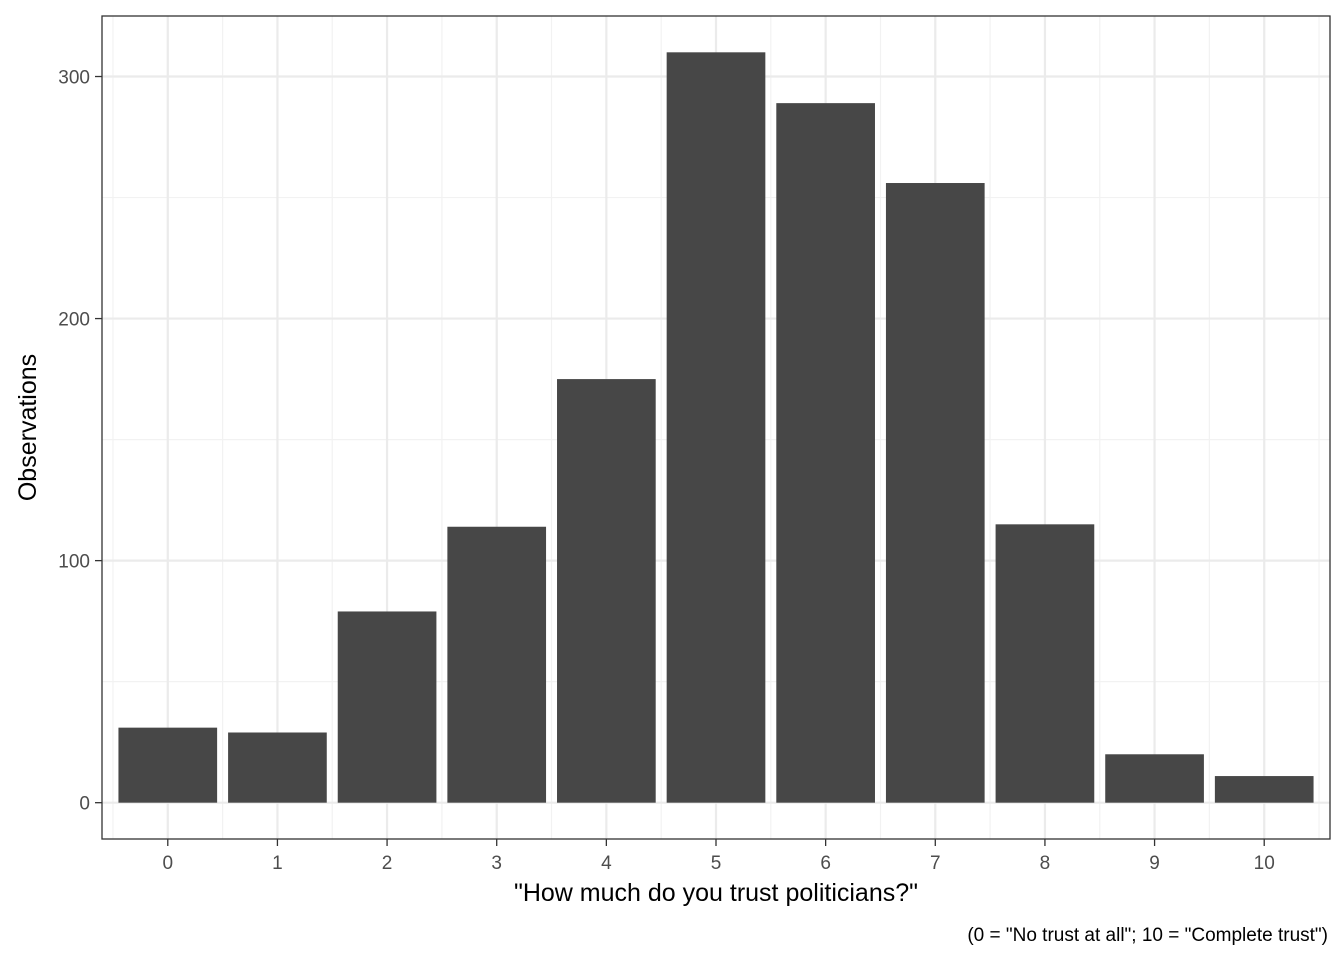  Describe the element at coordinates (1264, 863) in the screenshot. I see `x-tick-label: 10` at that location.